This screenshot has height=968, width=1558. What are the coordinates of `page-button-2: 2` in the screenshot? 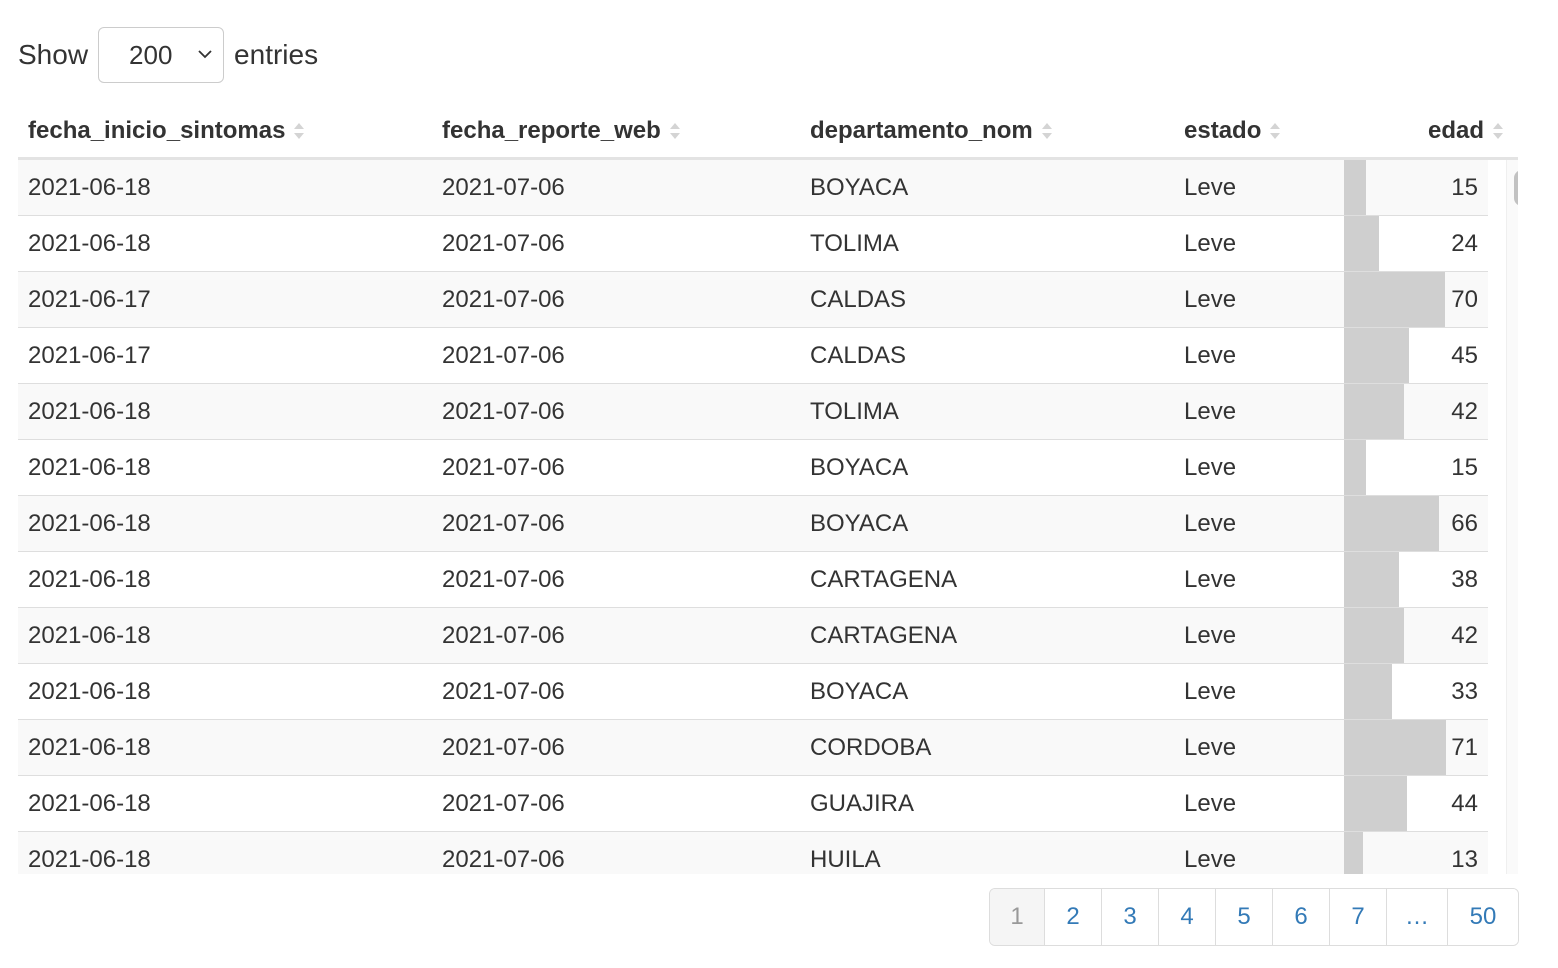 It's located at (1072, 917).